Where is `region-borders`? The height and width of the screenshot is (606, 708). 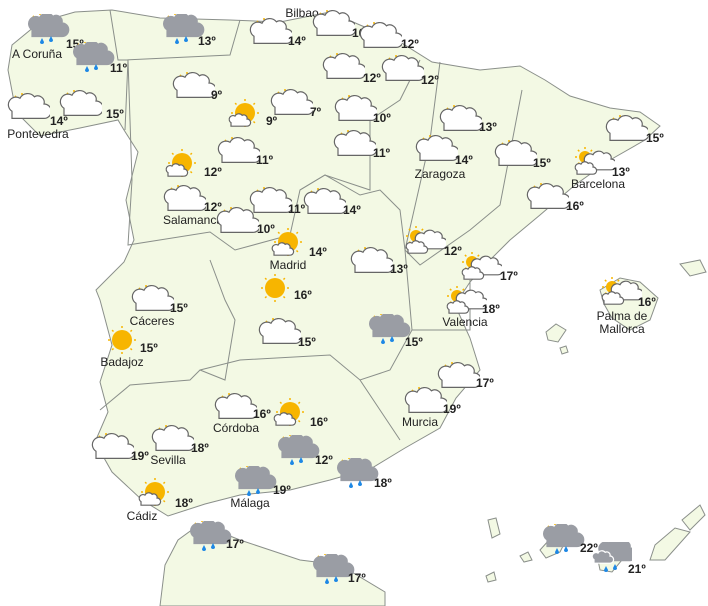 region-borders is located at coordinates (119, 70).